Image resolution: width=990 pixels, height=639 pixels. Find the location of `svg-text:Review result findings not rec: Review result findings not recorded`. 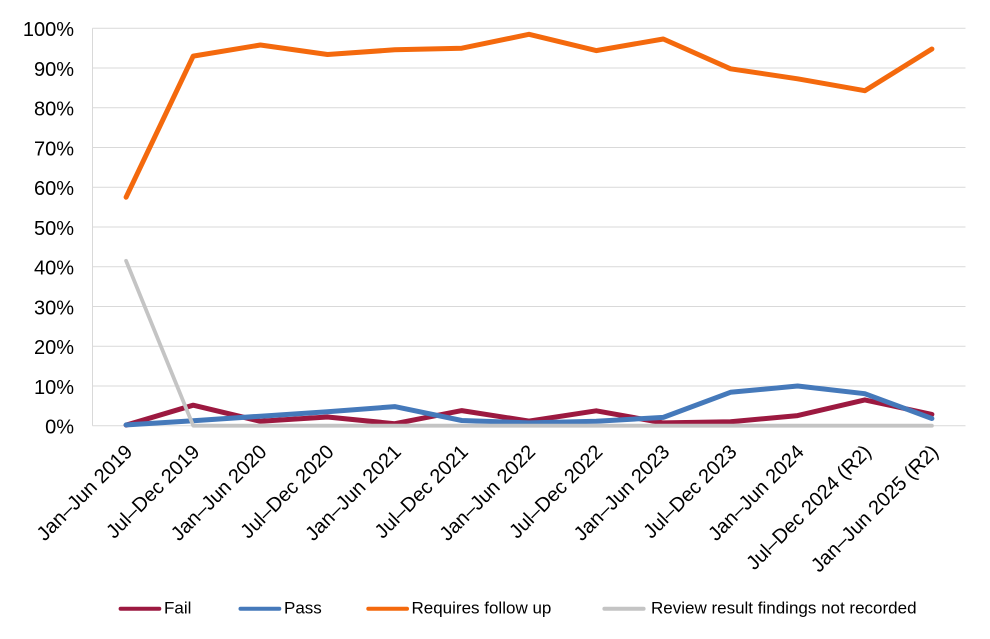

svg-text:Review result findings not rec: Review result findings not recorded is located at coordinates (784, 608).